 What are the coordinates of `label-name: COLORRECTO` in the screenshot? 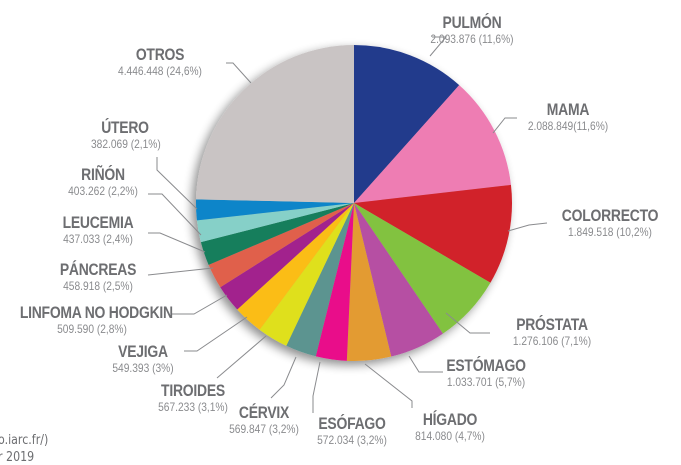 It's located at (610, 215).